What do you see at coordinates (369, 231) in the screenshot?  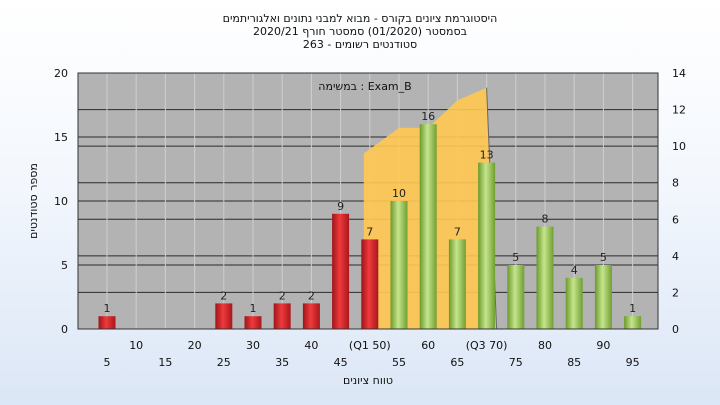 I see `data-label-50: 7` at bounding box center [369, 231].